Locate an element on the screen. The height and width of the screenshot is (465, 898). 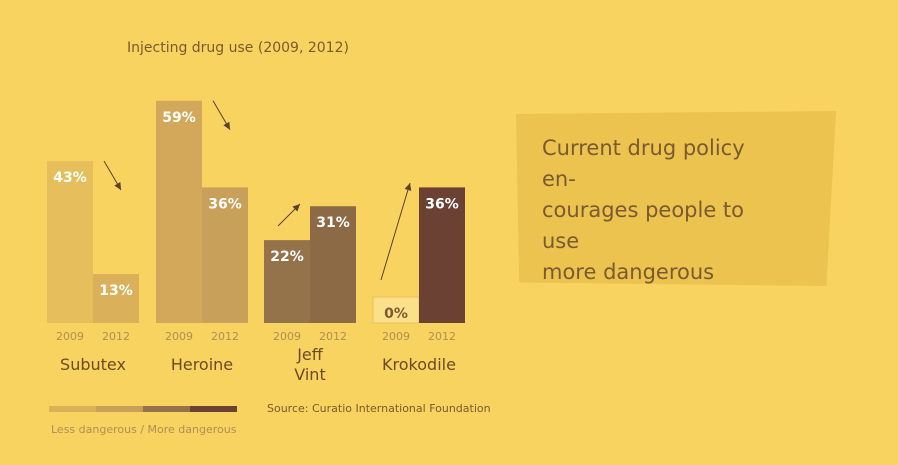
bar-krokodile-2012 is located at coordinates (442, 255).